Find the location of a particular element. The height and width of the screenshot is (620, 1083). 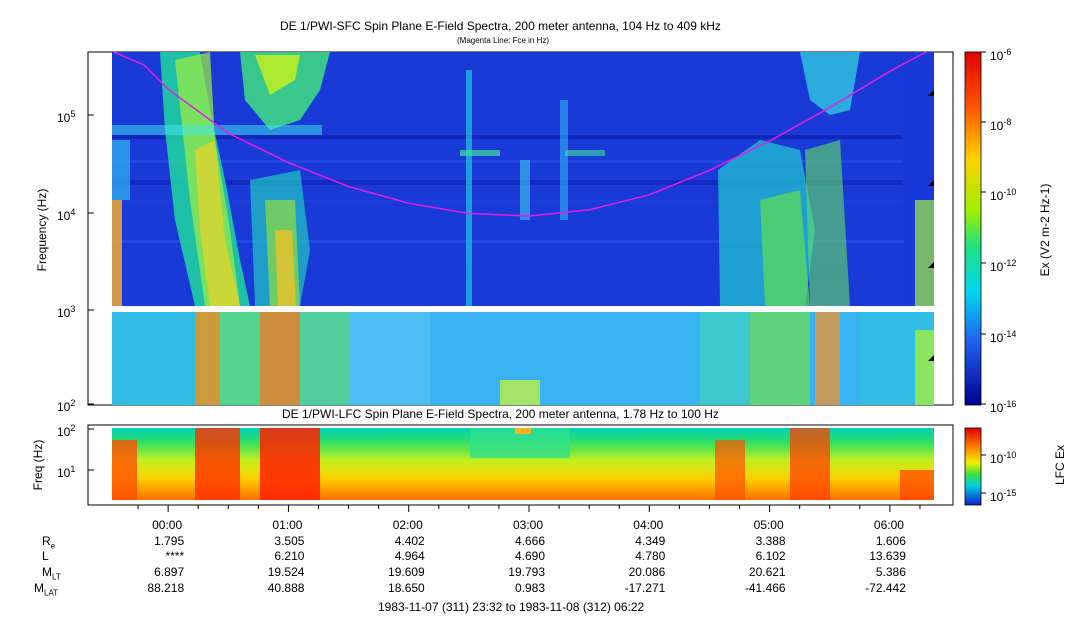

ephemeris-value: 20.086 is located at coordinates (647, 572).